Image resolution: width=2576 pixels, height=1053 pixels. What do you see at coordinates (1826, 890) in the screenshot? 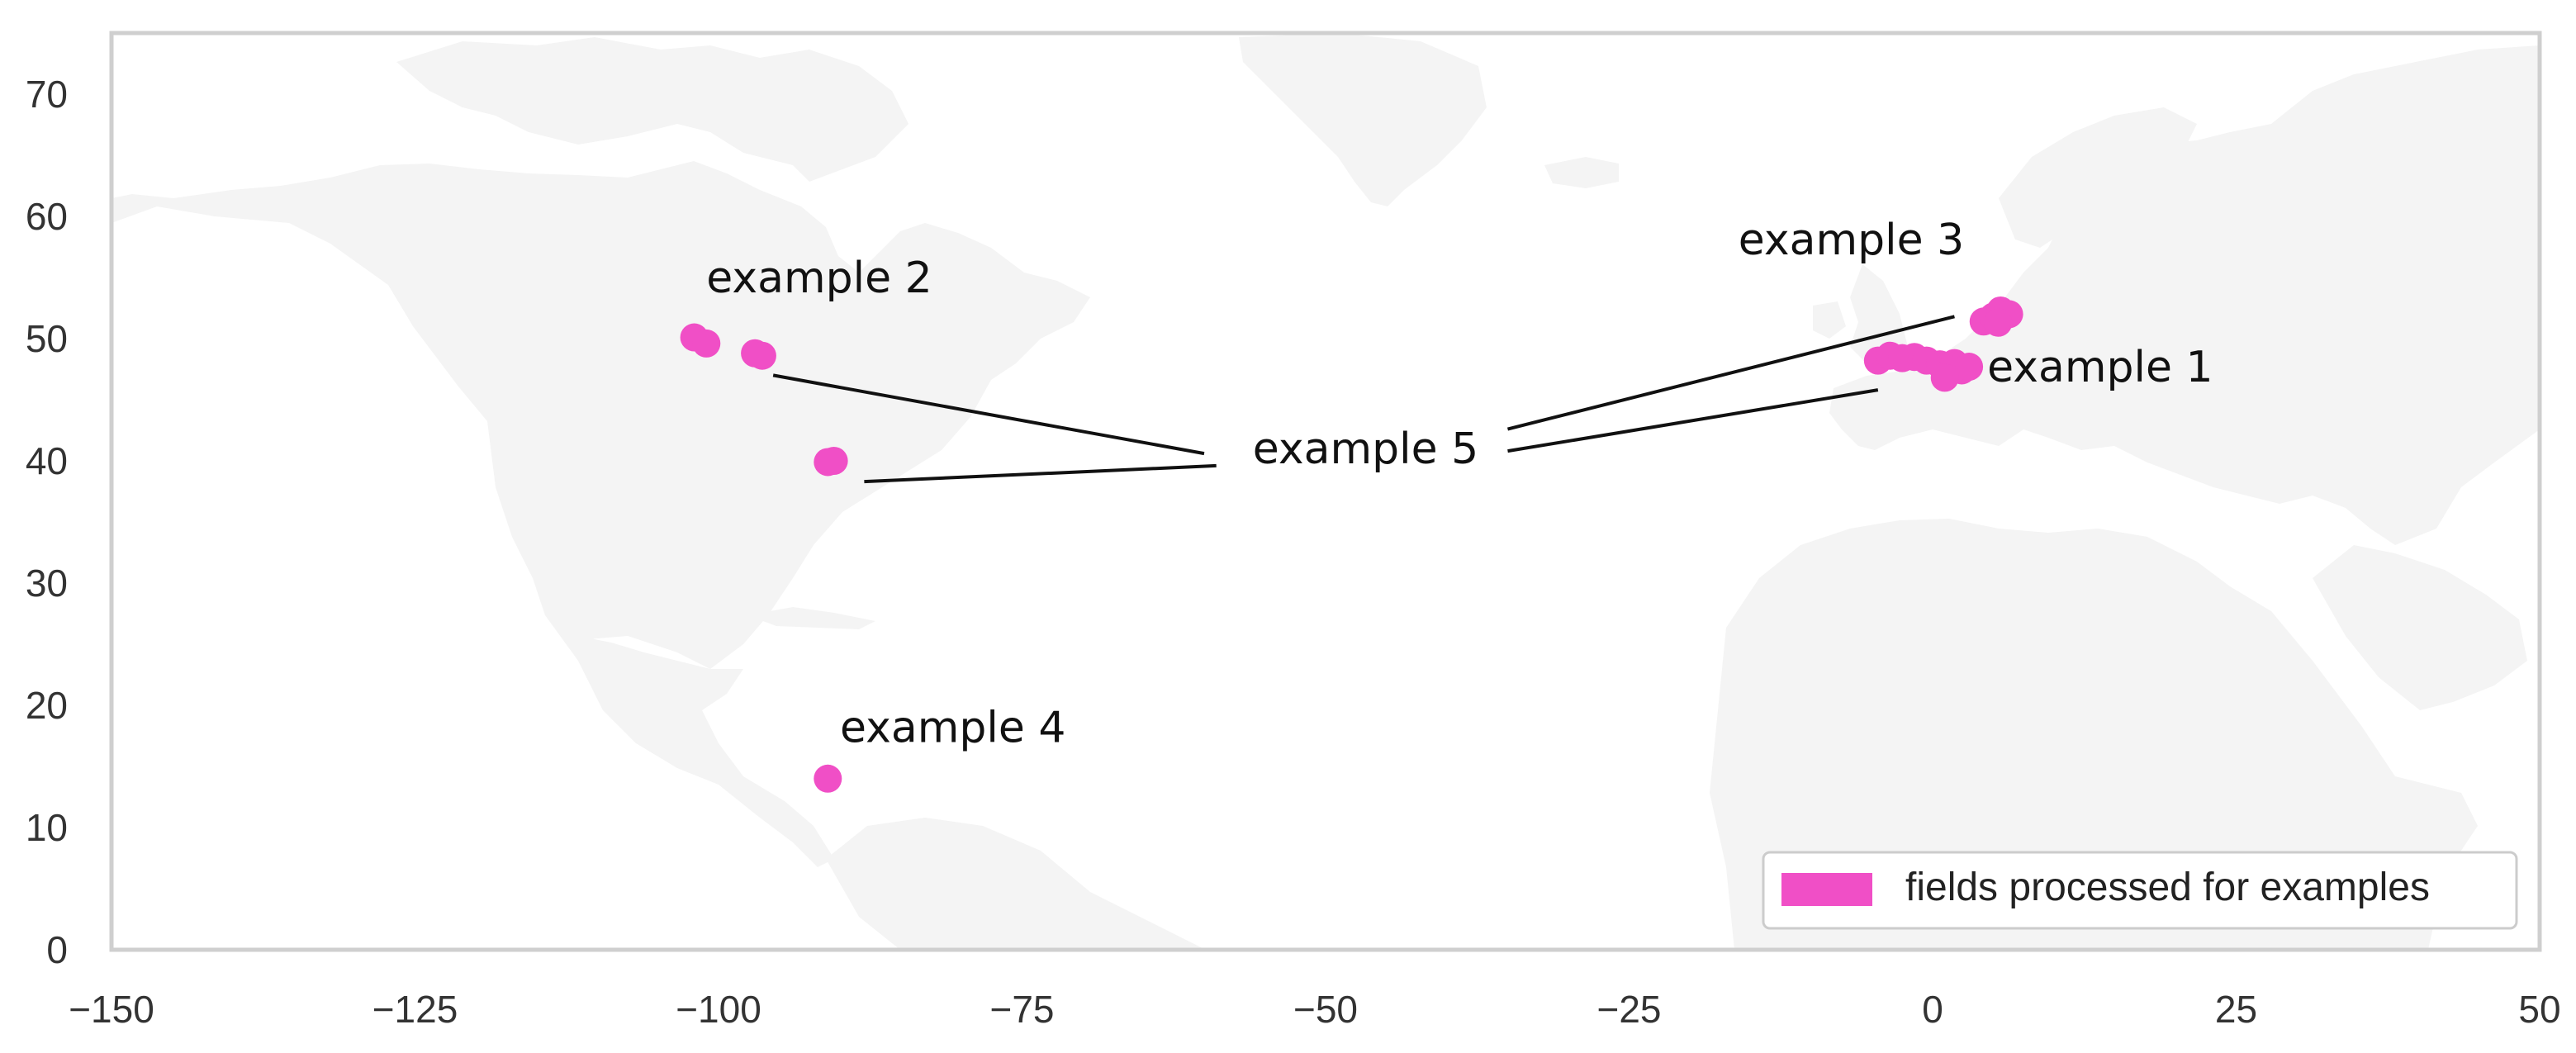
I see `legend-swatch` at bounding box center [1826, 890].